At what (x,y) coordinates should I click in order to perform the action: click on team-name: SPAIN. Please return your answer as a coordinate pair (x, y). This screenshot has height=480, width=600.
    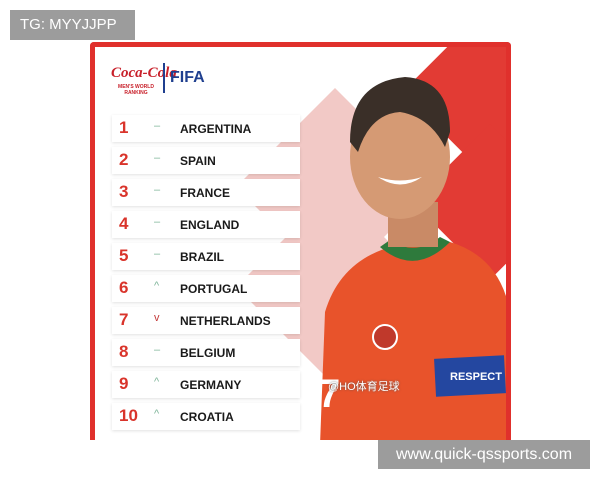
    Looking at the image, I should click on (198, 161).